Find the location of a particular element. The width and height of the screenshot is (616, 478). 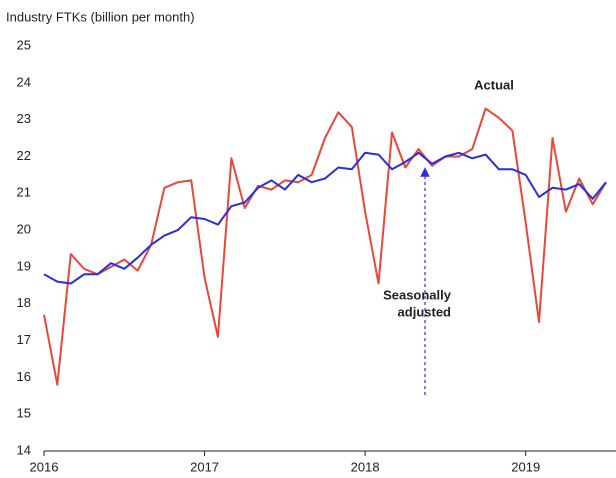

y-tick-label: 21 is located at coordinates (24, 192).